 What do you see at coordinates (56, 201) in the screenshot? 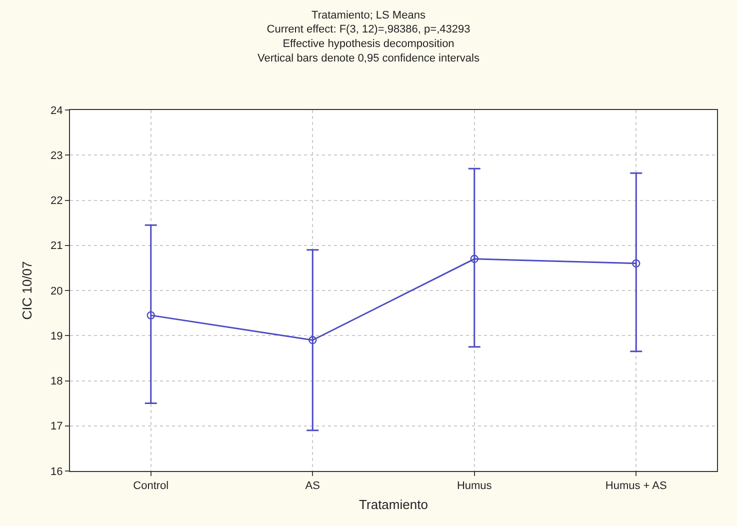
I see `y-tick-label: 22` at bounding box center [56, 201].